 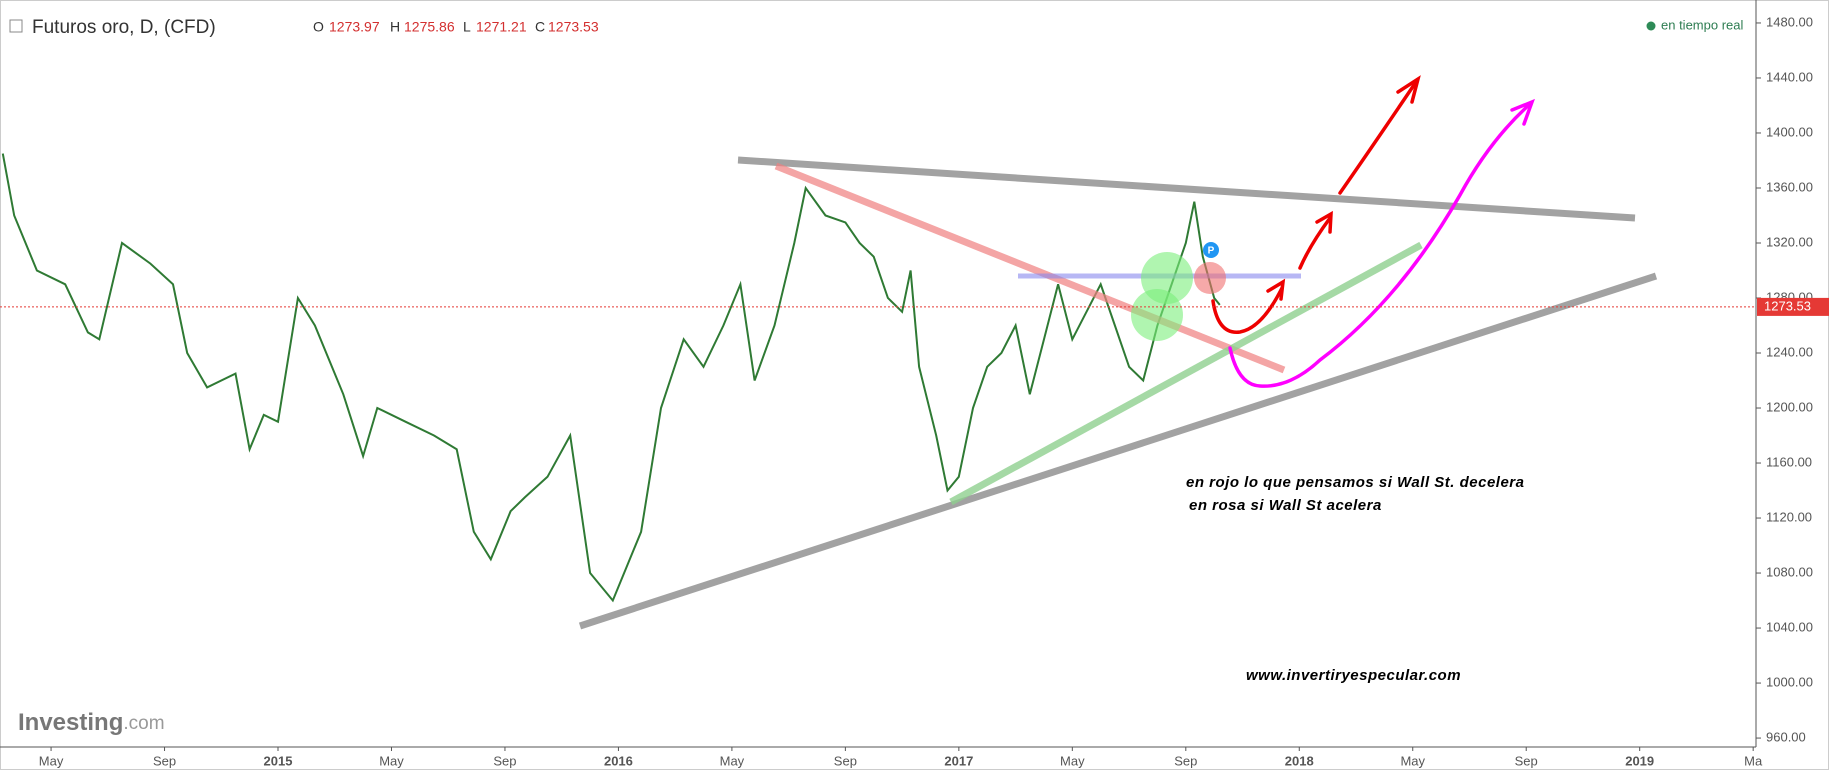 What do you see at coordinates (501, 27) in the screenshot?
I see `ohlc-value: 1271.21` at bounding box center [501, 27].